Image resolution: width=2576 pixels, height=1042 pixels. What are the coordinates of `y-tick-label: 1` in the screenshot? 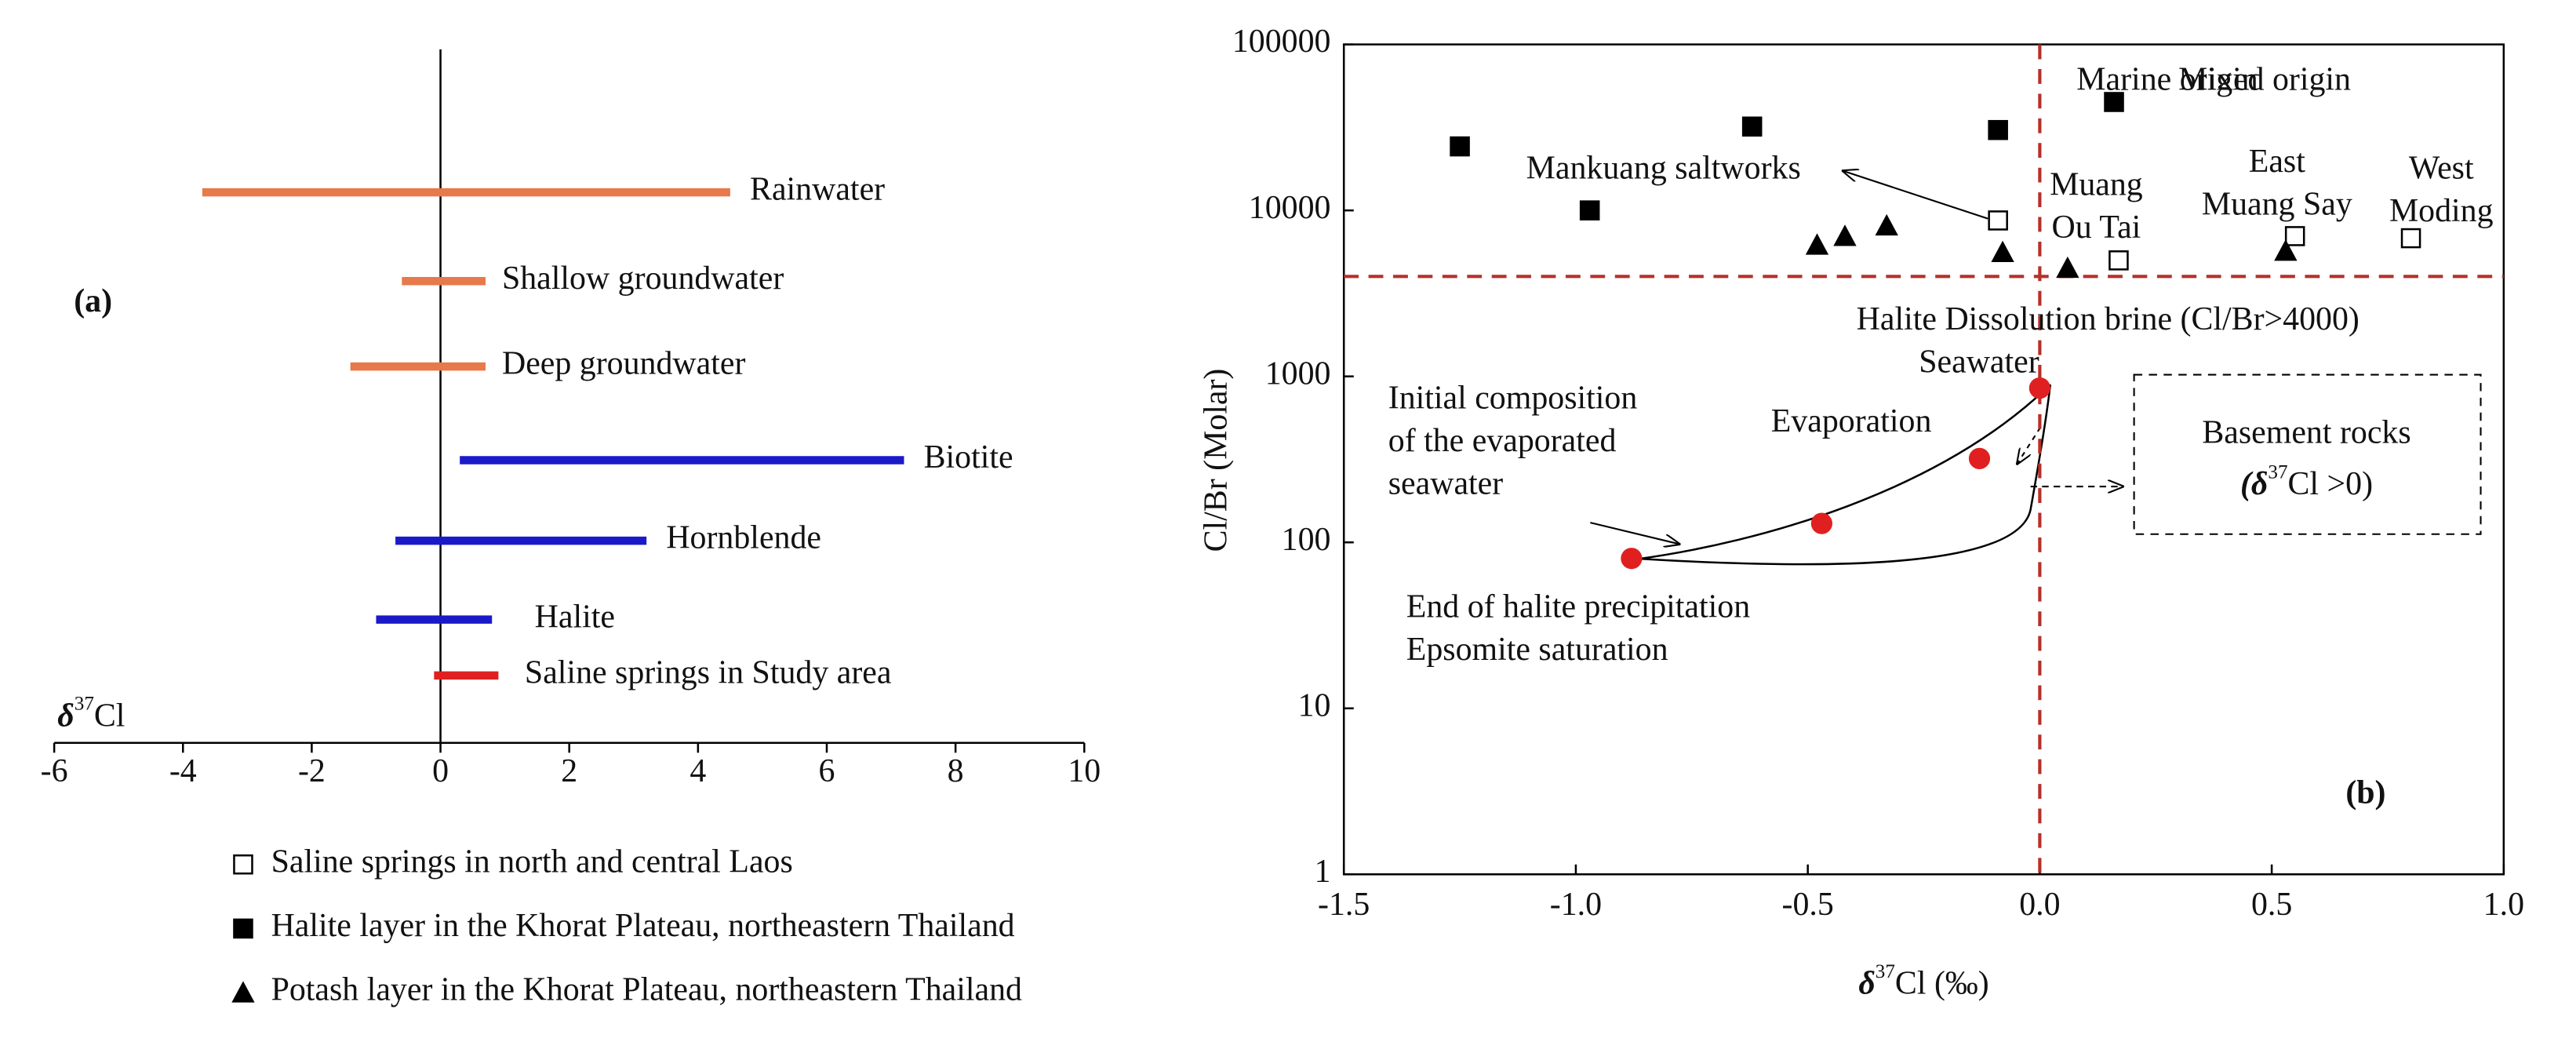 It's located at (1323, 872).